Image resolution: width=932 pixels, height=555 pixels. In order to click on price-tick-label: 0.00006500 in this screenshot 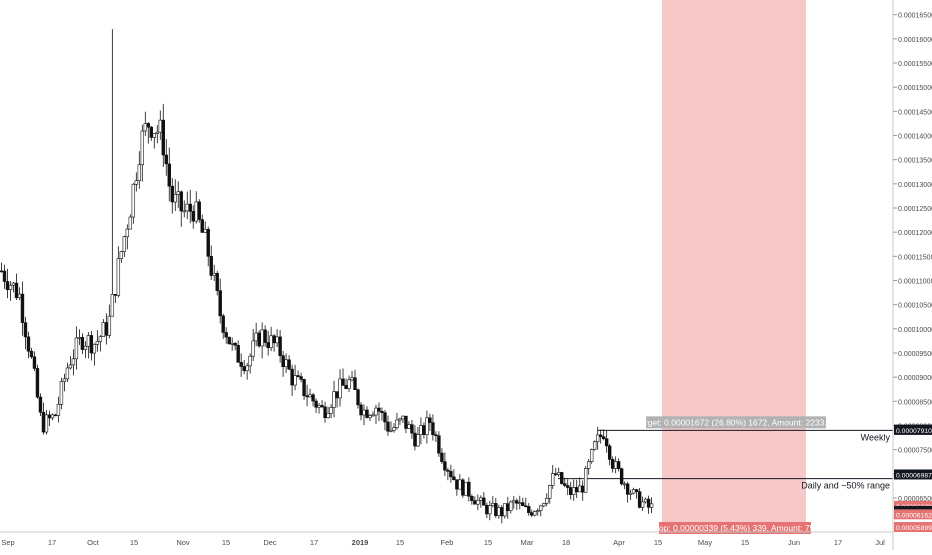, I will do `click(915, 499)`.